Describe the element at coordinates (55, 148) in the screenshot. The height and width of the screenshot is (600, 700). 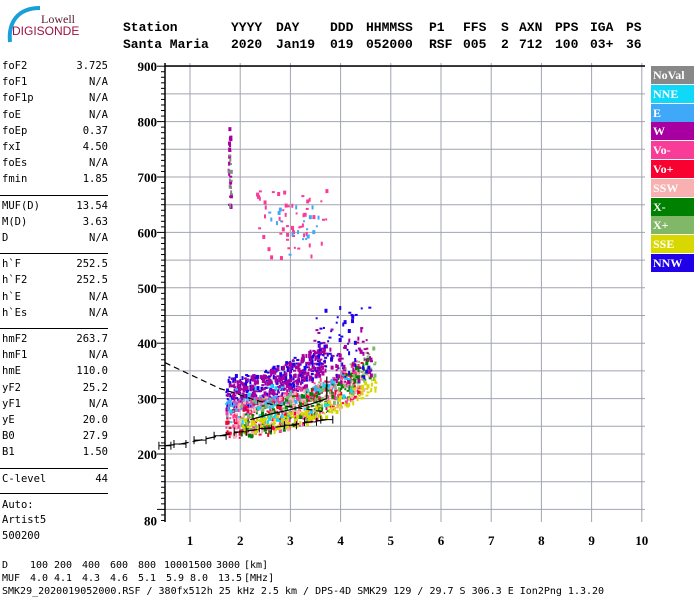
I see `parameter-row: fxI 4.50` at that location.